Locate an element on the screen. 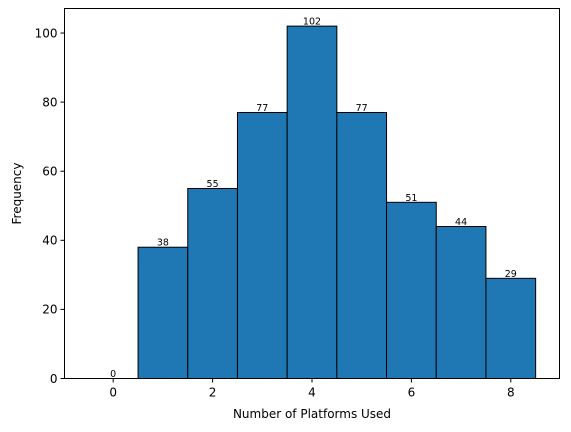 This screenshot has width=571, height=432. x-axis-label: Number of Platforms Used is located at coordinates (312, 414).